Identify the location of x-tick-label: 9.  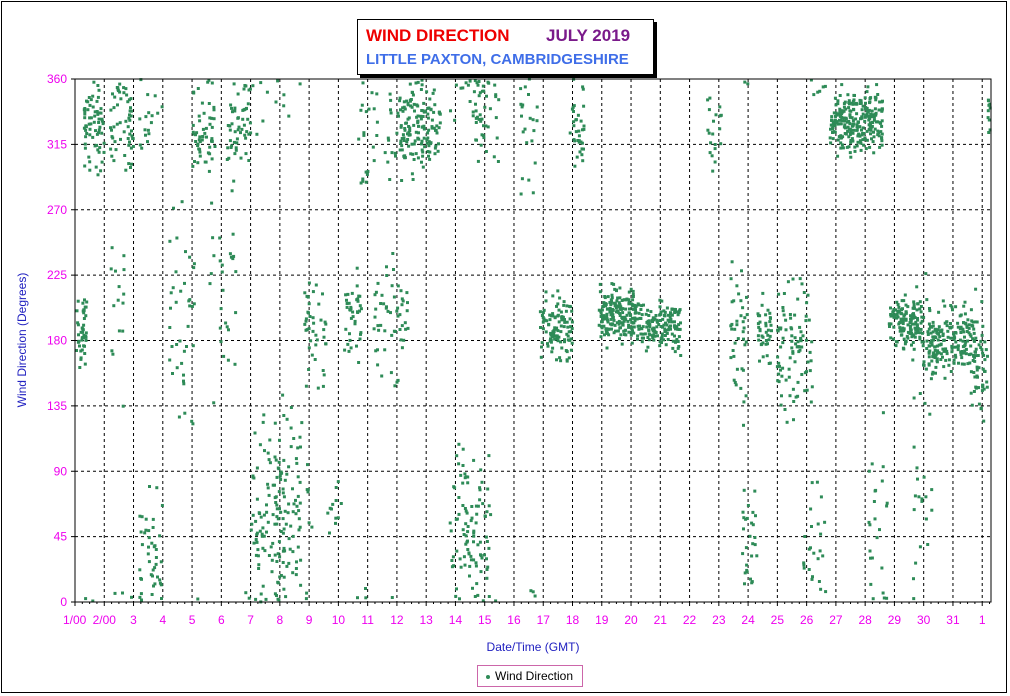
(309, 620).